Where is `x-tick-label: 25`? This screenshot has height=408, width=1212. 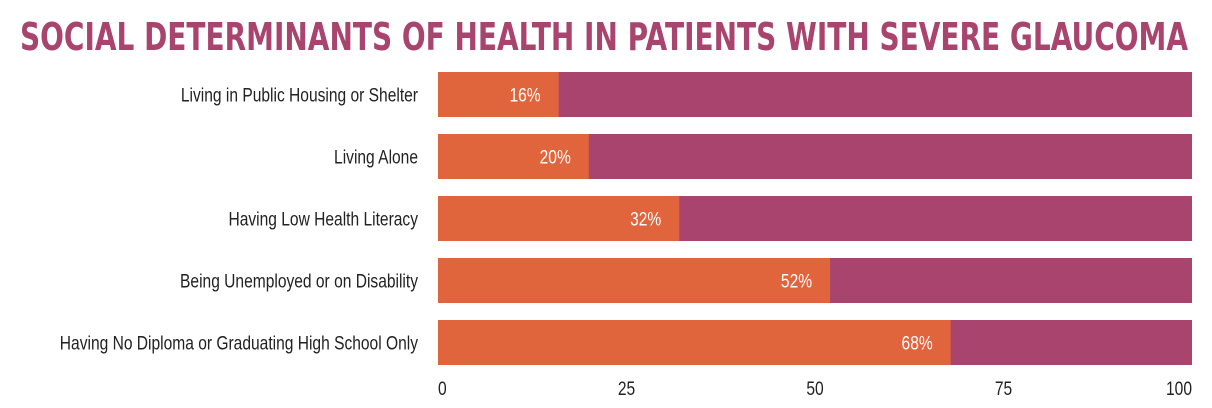 x-tick-label: 25 is located at coordinates (626, 389).